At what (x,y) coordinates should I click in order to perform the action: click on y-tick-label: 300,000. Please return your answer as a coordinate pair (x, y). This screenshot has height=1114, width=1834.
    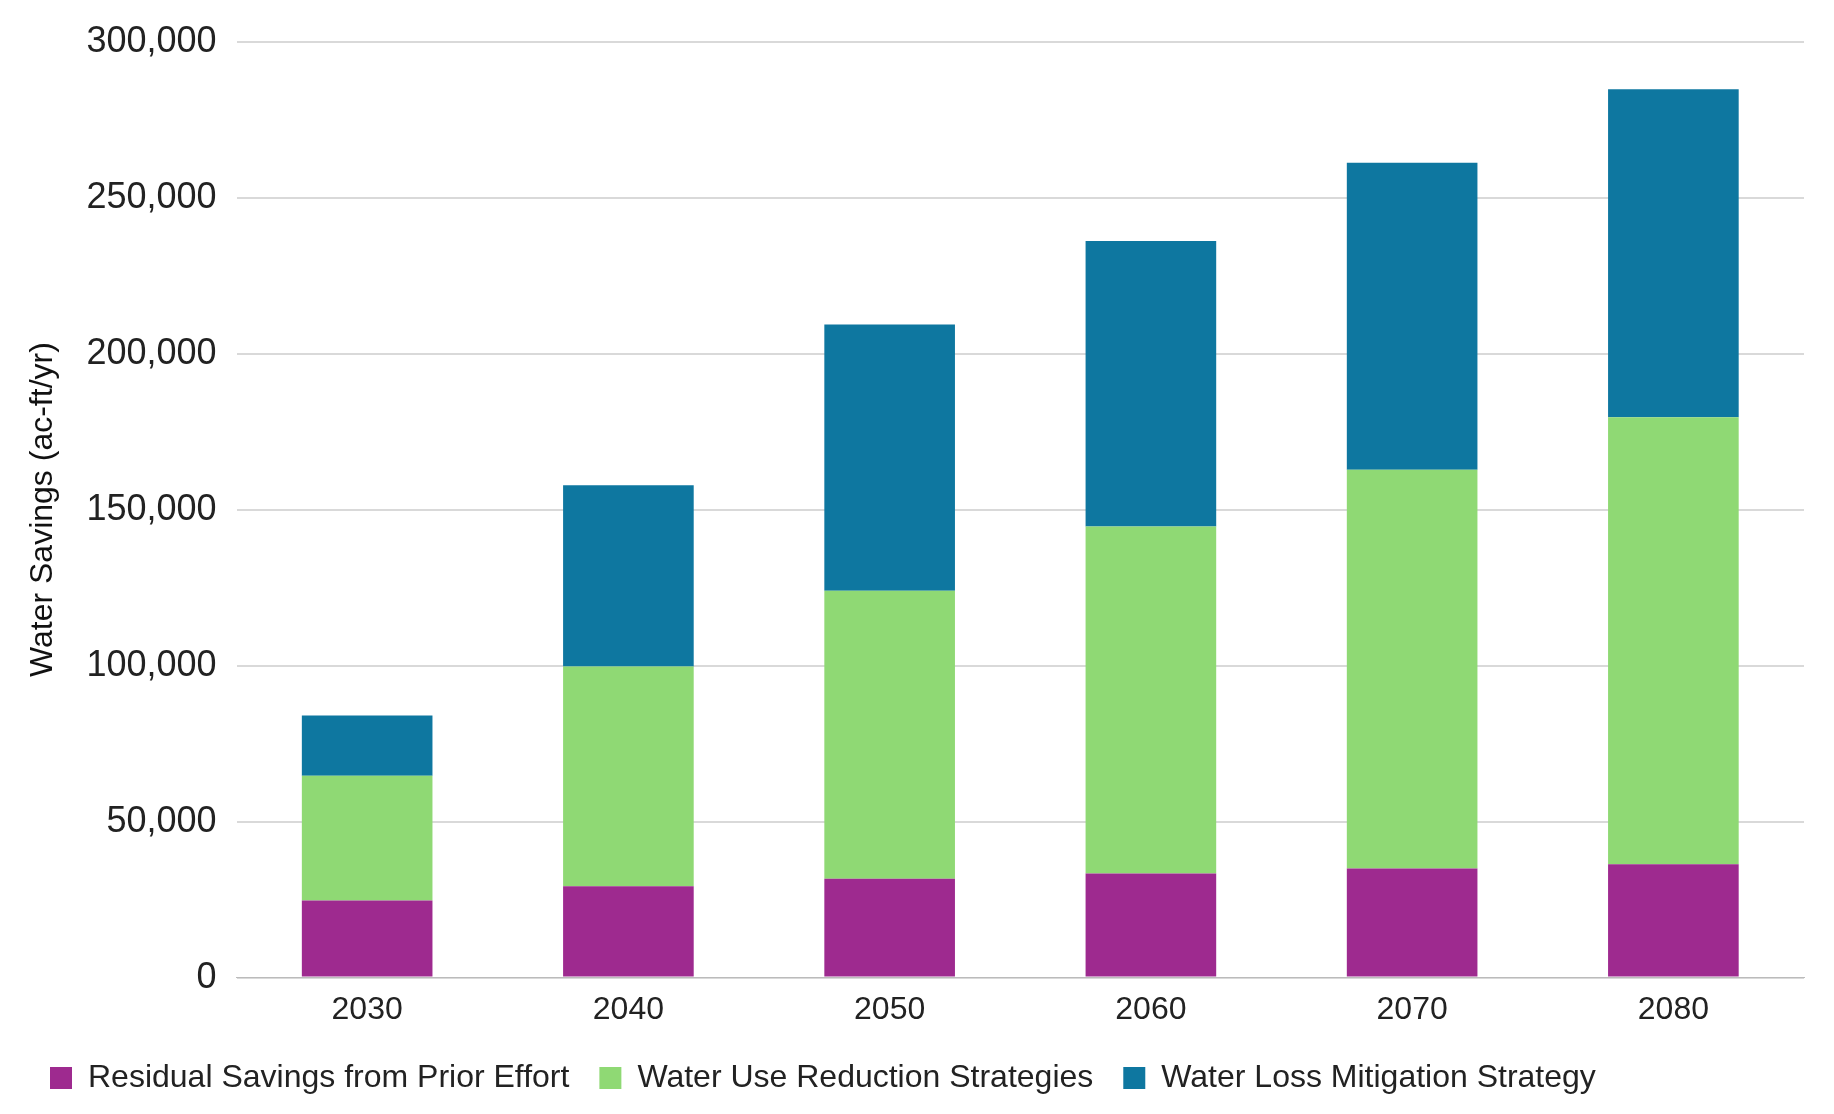
    Looking at the image, I should click on (151, 39).